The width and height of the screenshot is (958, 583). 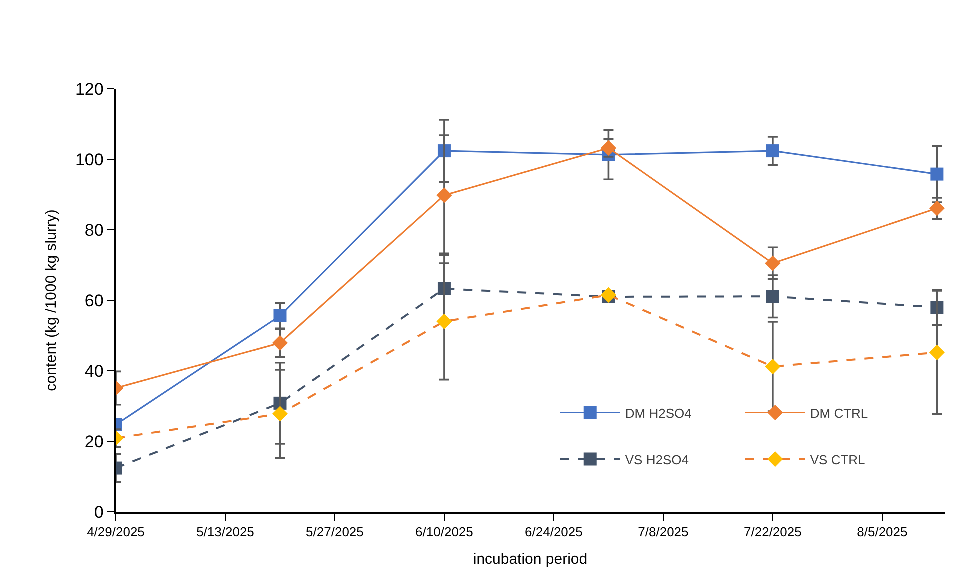 I want to click on y-tick-label: 80, so click(x=94, y=230).